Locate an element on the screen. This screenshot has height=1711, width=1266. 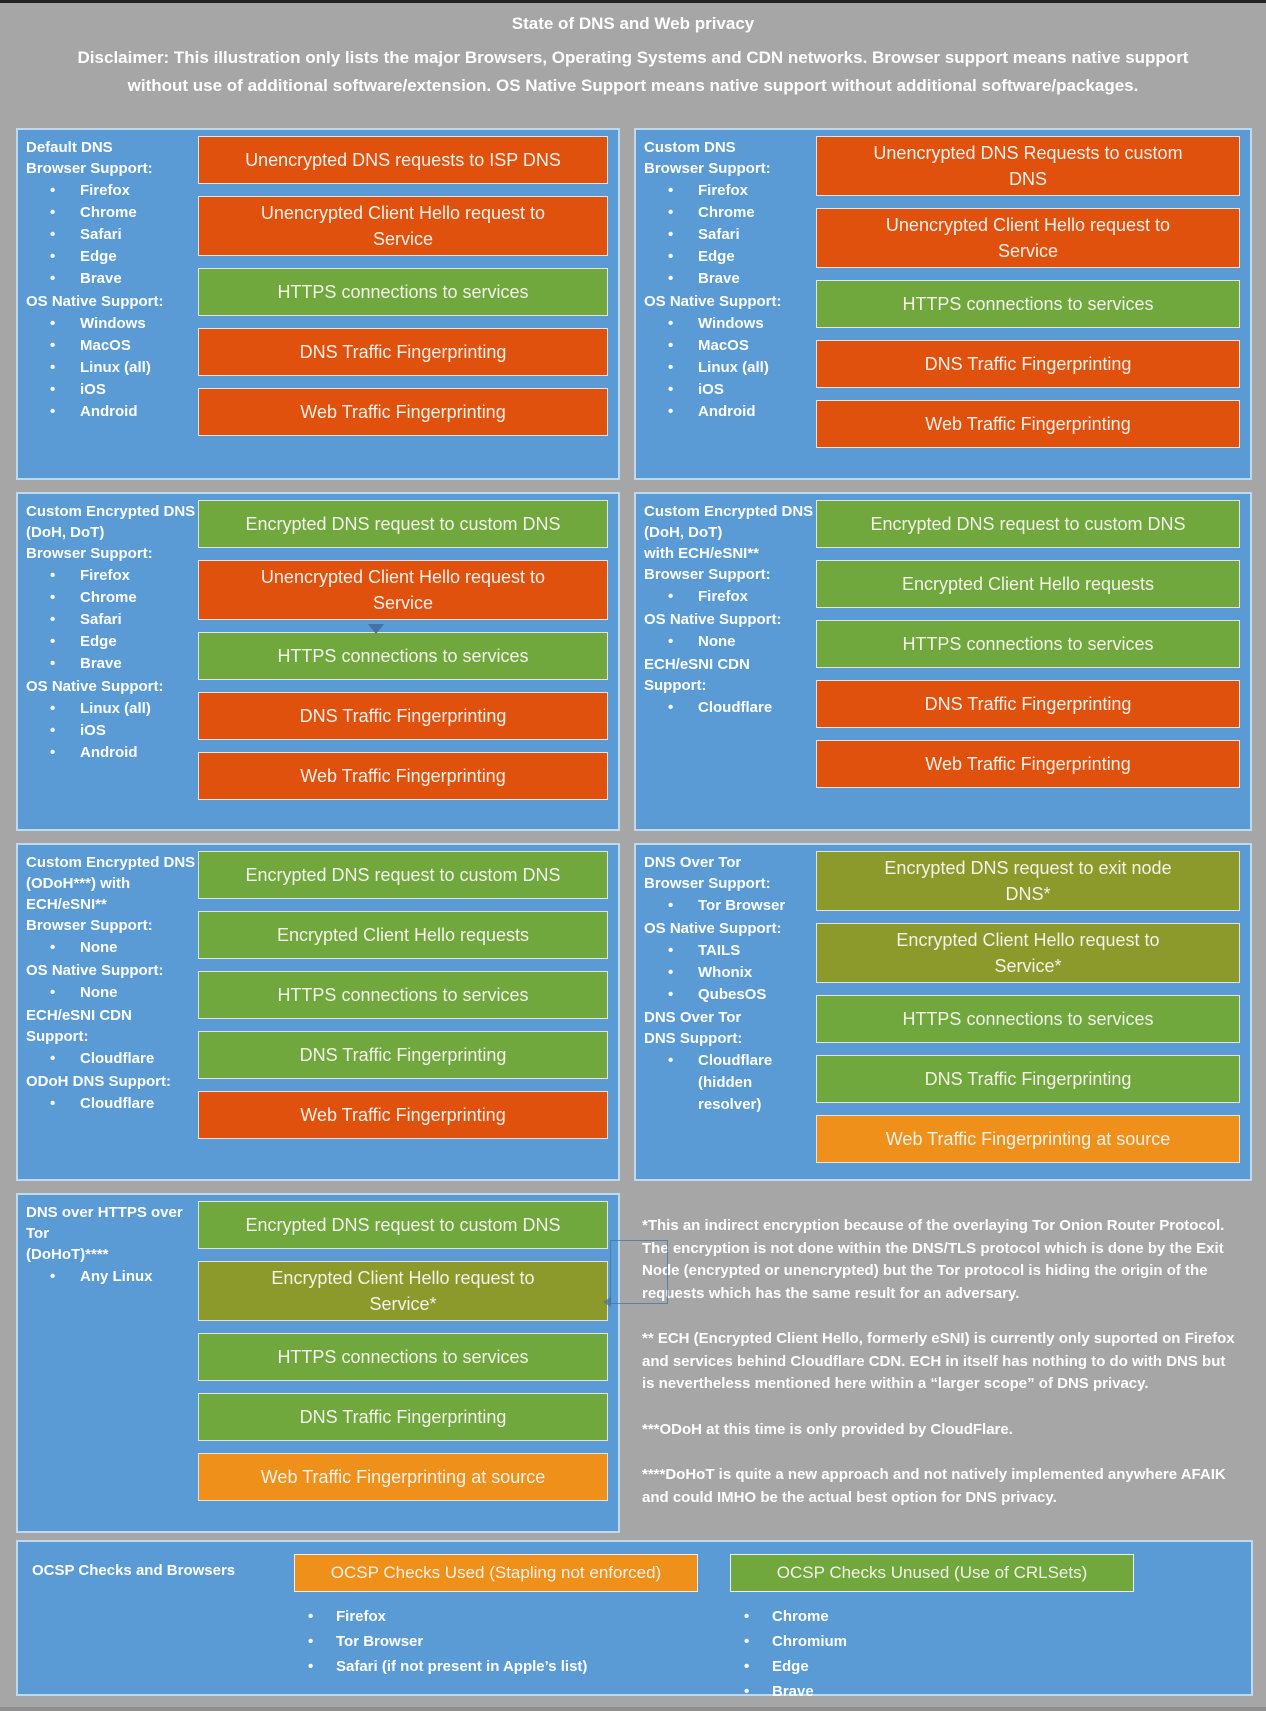
support-items: Firefox is located at coordinates (730, 597).